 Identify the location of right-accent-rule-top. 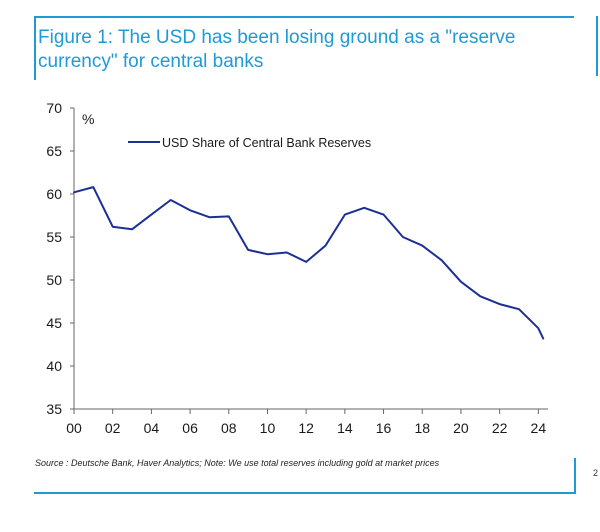
(597, 46).